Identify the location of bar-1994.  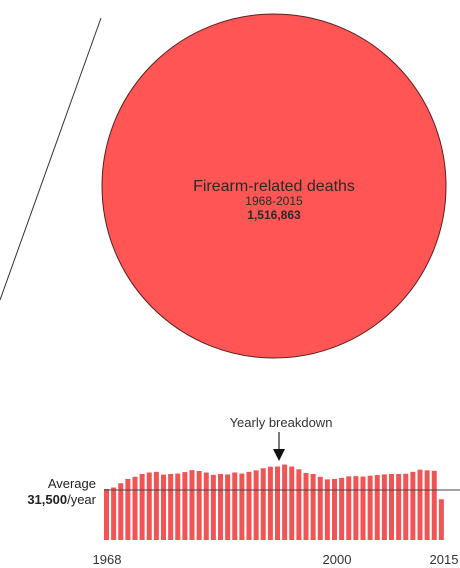
(292, 503).